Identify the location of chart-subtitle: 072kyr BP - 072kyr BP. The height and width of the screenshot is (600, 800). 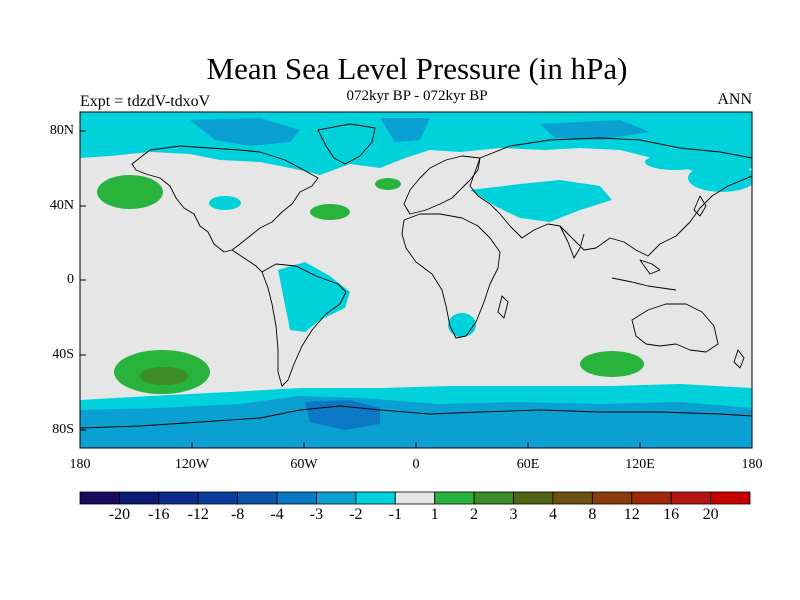
(417, 96).